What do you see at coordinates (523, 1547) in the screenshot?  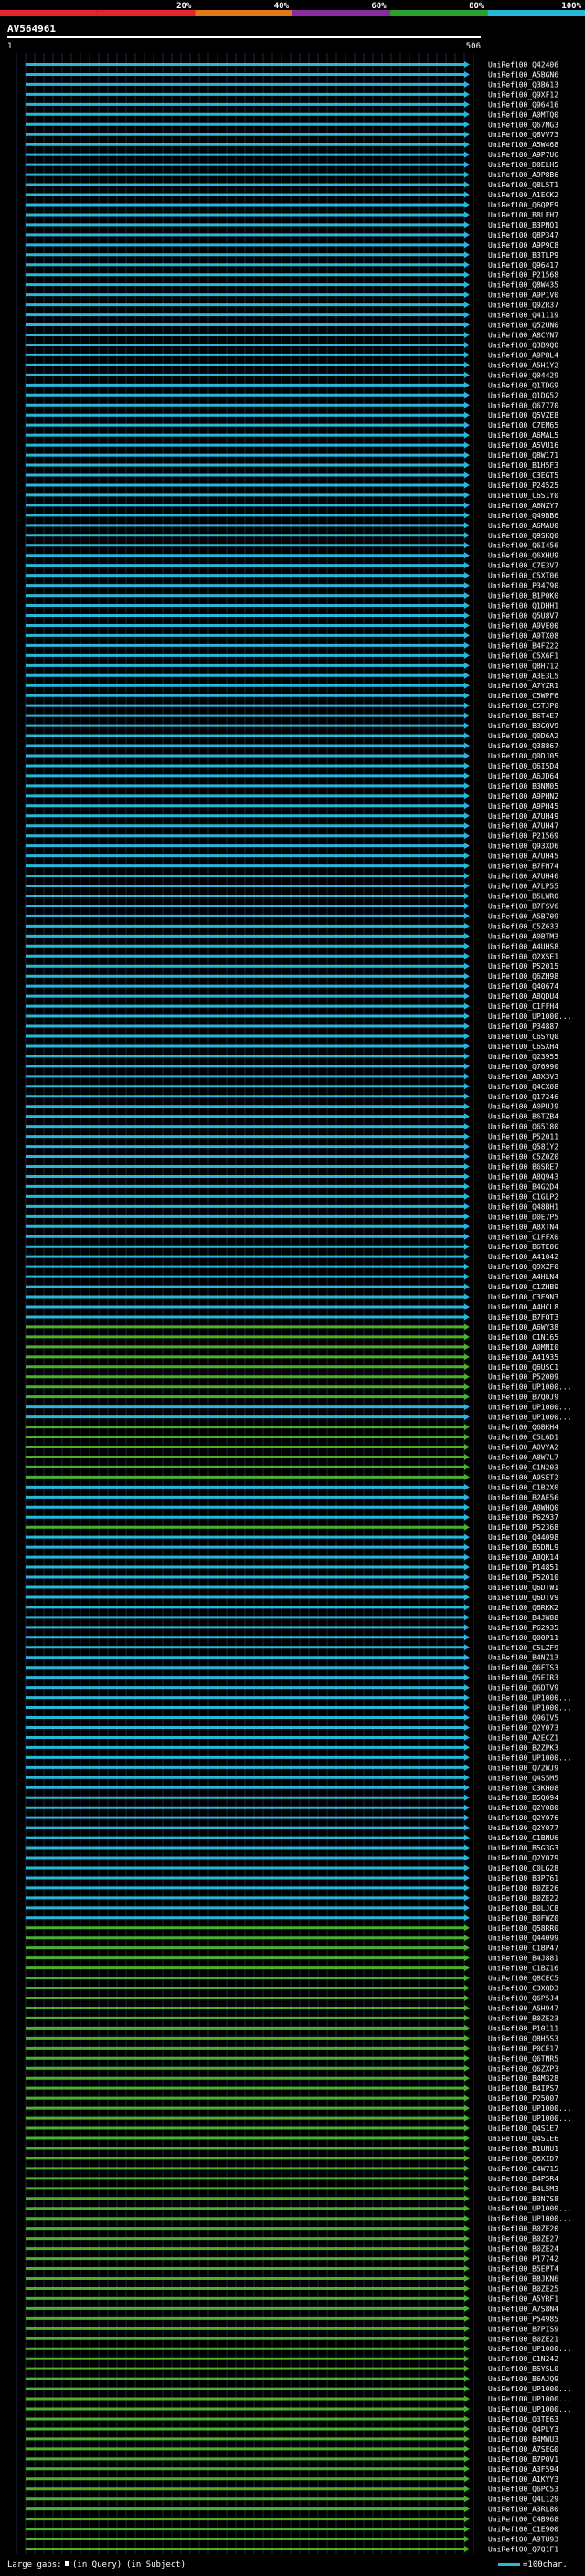 I see `hit-label: UniRef100_B5DNL9` at bounding box center [523, 1547].